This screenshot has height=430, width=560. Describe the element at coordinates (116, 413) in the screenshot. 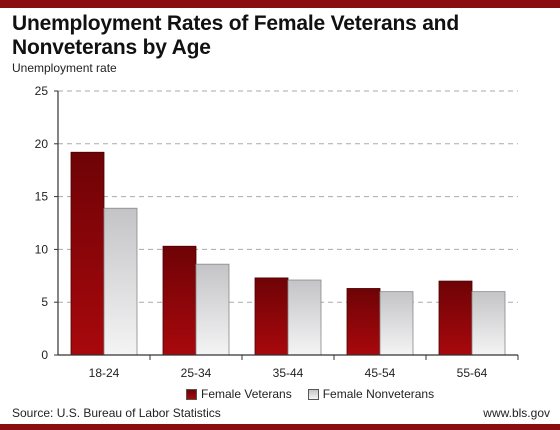

I see `source-note: Source: U.S. Bureau of Labor Statistics` at that location.